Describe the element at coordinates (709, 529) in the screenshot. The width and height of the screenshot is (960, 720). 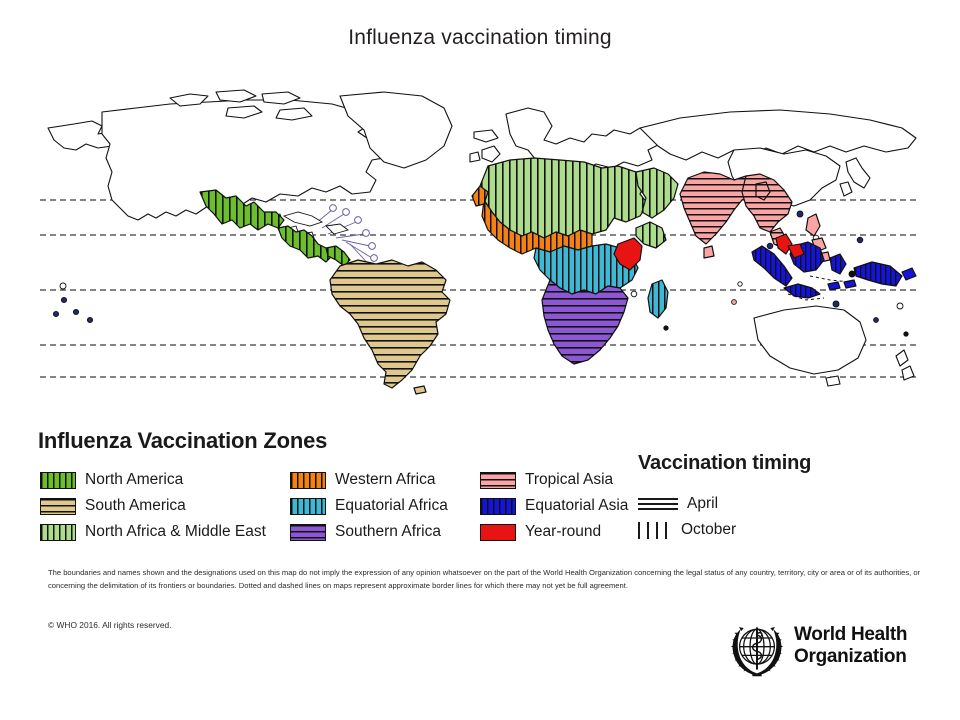
I see `timing-label-october: October` at that location.